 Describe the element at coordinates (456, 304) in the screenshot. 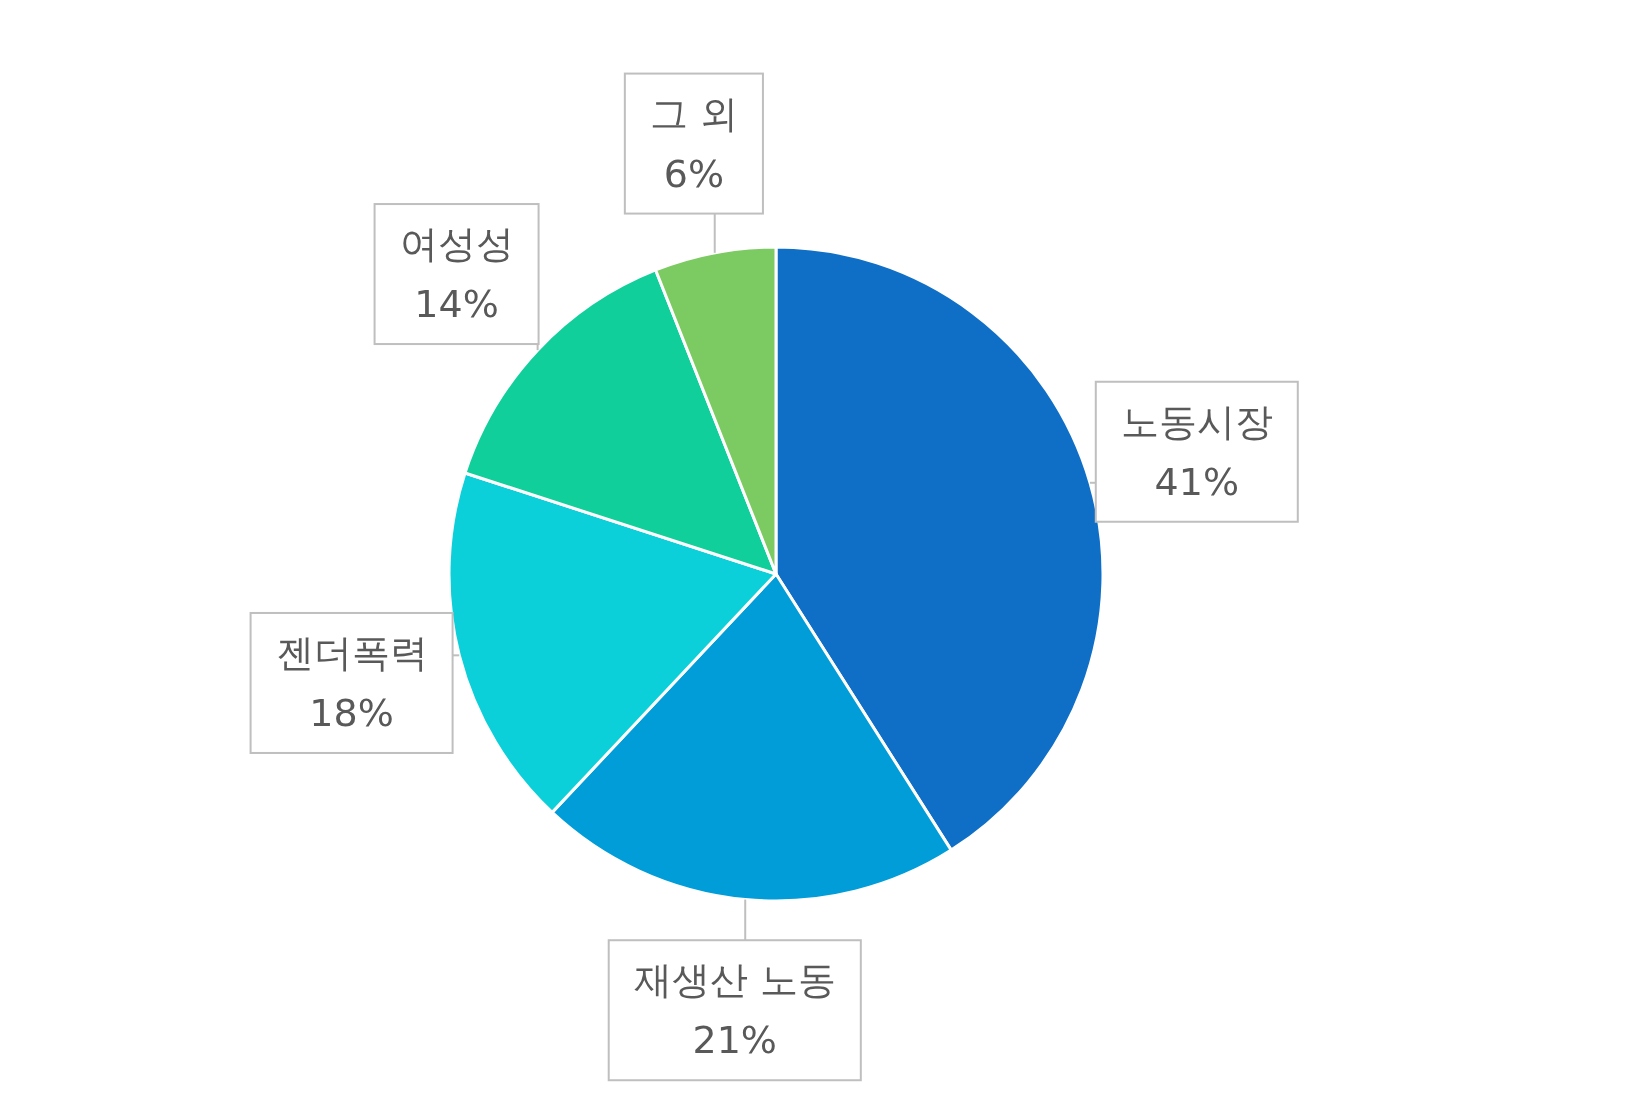

I see `data-label: 14%` at that location.